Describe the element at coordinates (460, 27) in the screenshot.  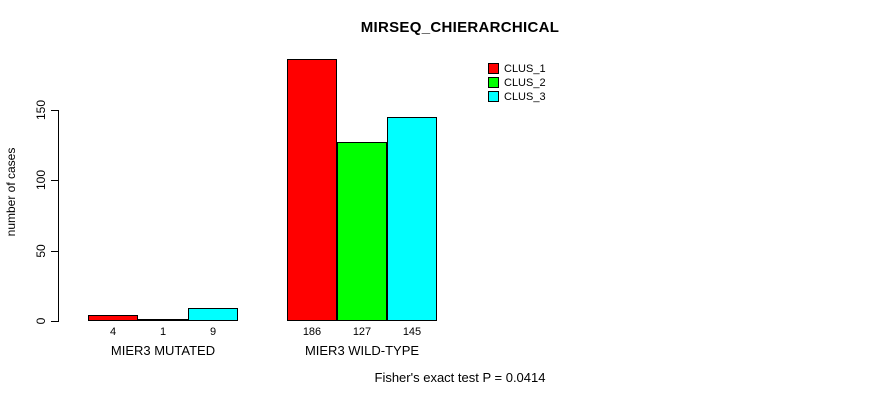
I see `chart-title: MIRSEQ_CHIERARCHICAL` at that location.